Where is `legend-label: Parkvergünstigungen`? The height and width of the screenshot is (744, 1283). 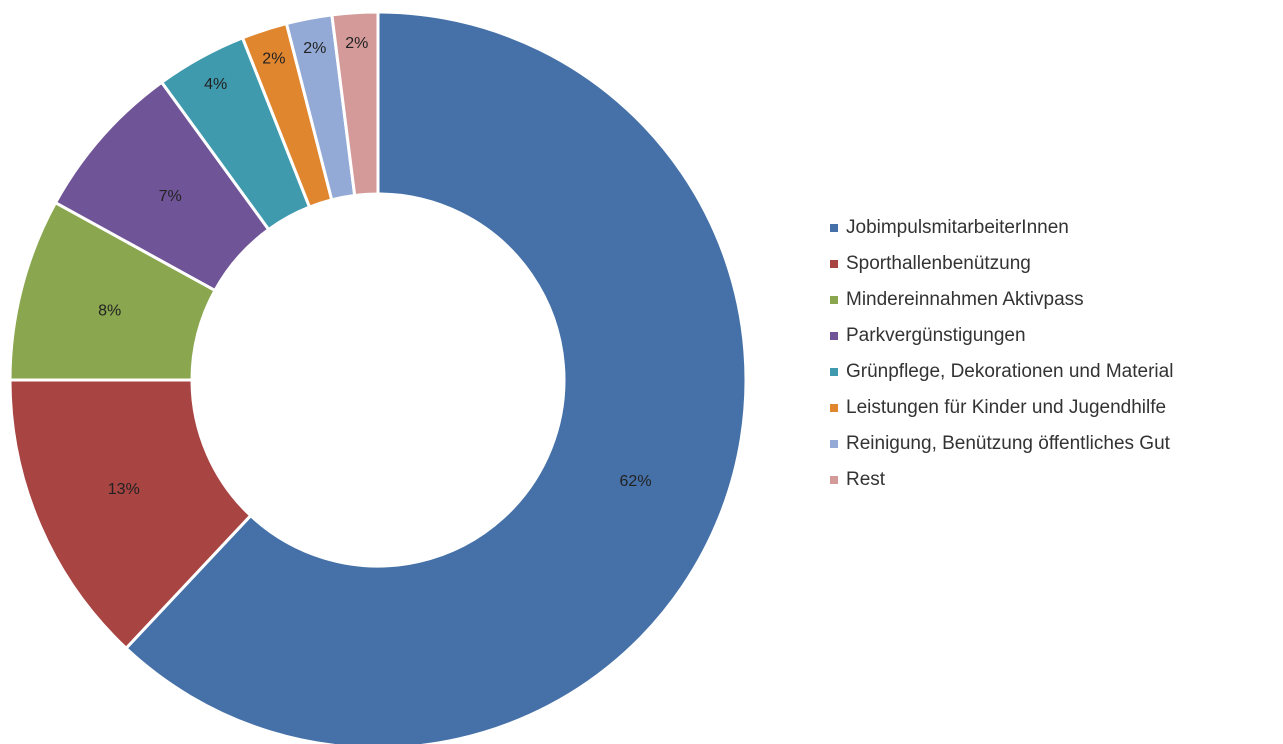 legend-label: Parkvergünstigungen is located at coordinates (936, 335).